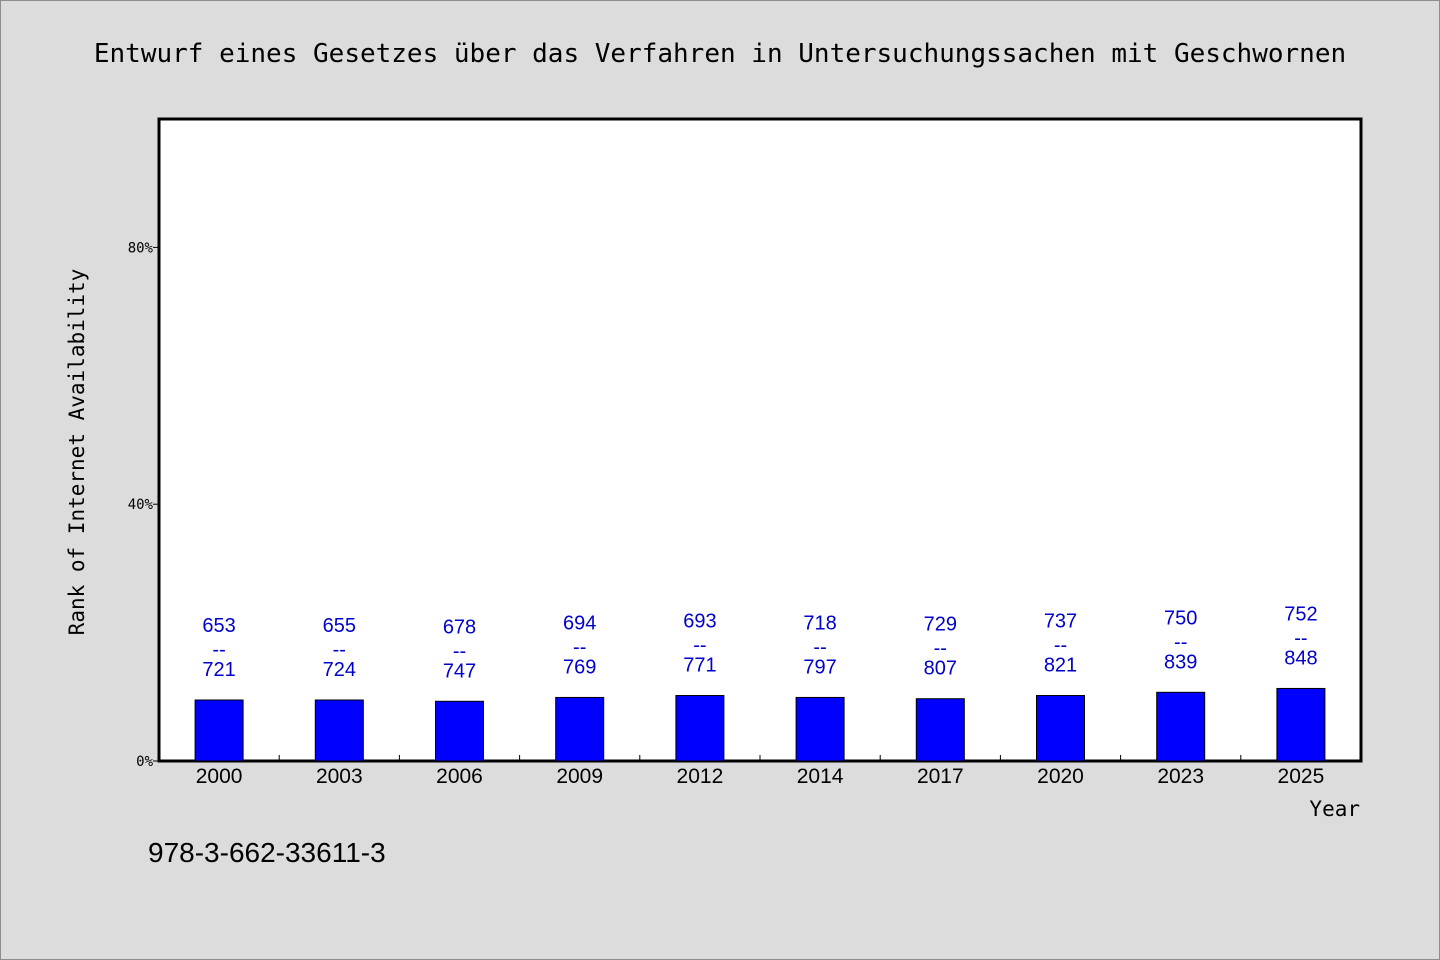 Image resolution: width=1440 pixels, height=960 pixels. What do you see at coordinates (1060, 666) in the screenshot?
I see `data-label-bottom: 821` at bounding box center [1060, 666].